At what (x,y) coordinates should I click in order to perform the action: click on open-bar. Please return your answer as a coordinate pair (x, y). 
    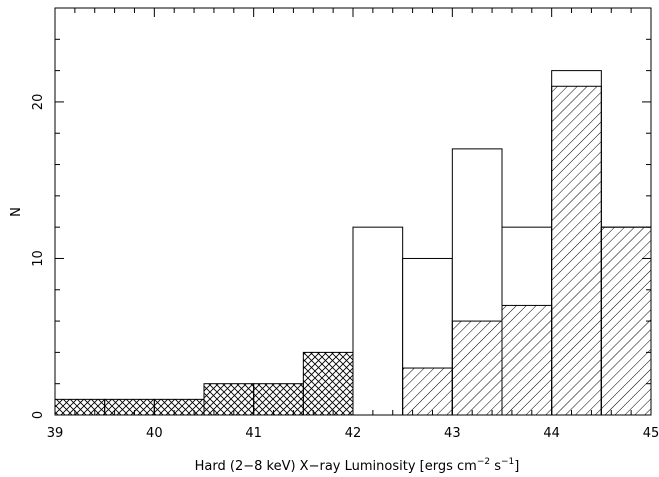
    Looking at the image, I should click on (378, 321).